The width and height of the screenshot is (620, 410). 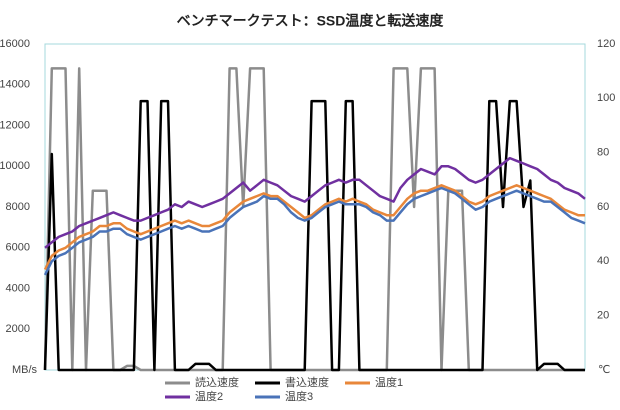 I want to click on y2-tick-label: 100, so click(x=606, y=98).